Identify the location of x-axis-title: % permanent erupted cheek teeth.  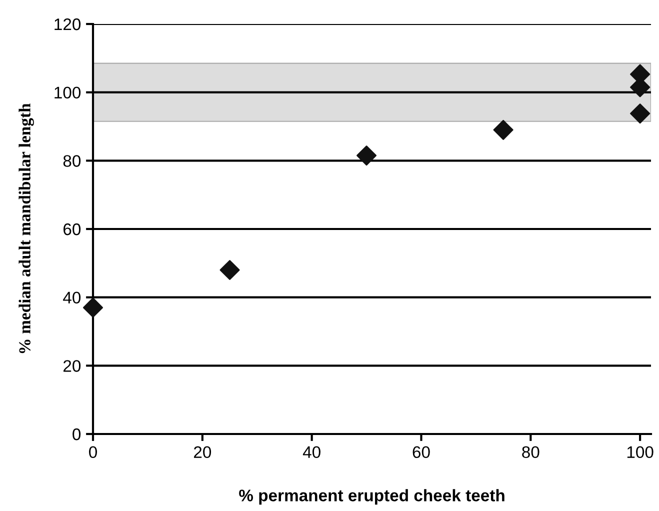
(371, 497).